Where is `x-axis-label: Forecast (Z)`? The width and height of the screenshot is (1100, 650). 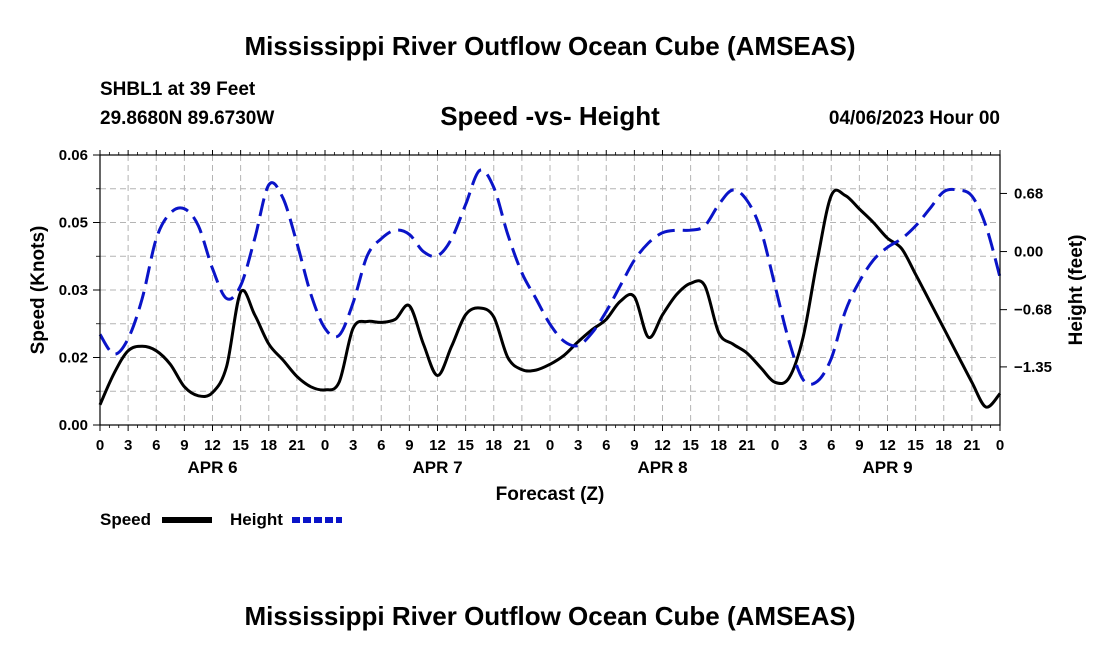 x-axis-label: Forecast (Z) is located at coordinates (550, 494).